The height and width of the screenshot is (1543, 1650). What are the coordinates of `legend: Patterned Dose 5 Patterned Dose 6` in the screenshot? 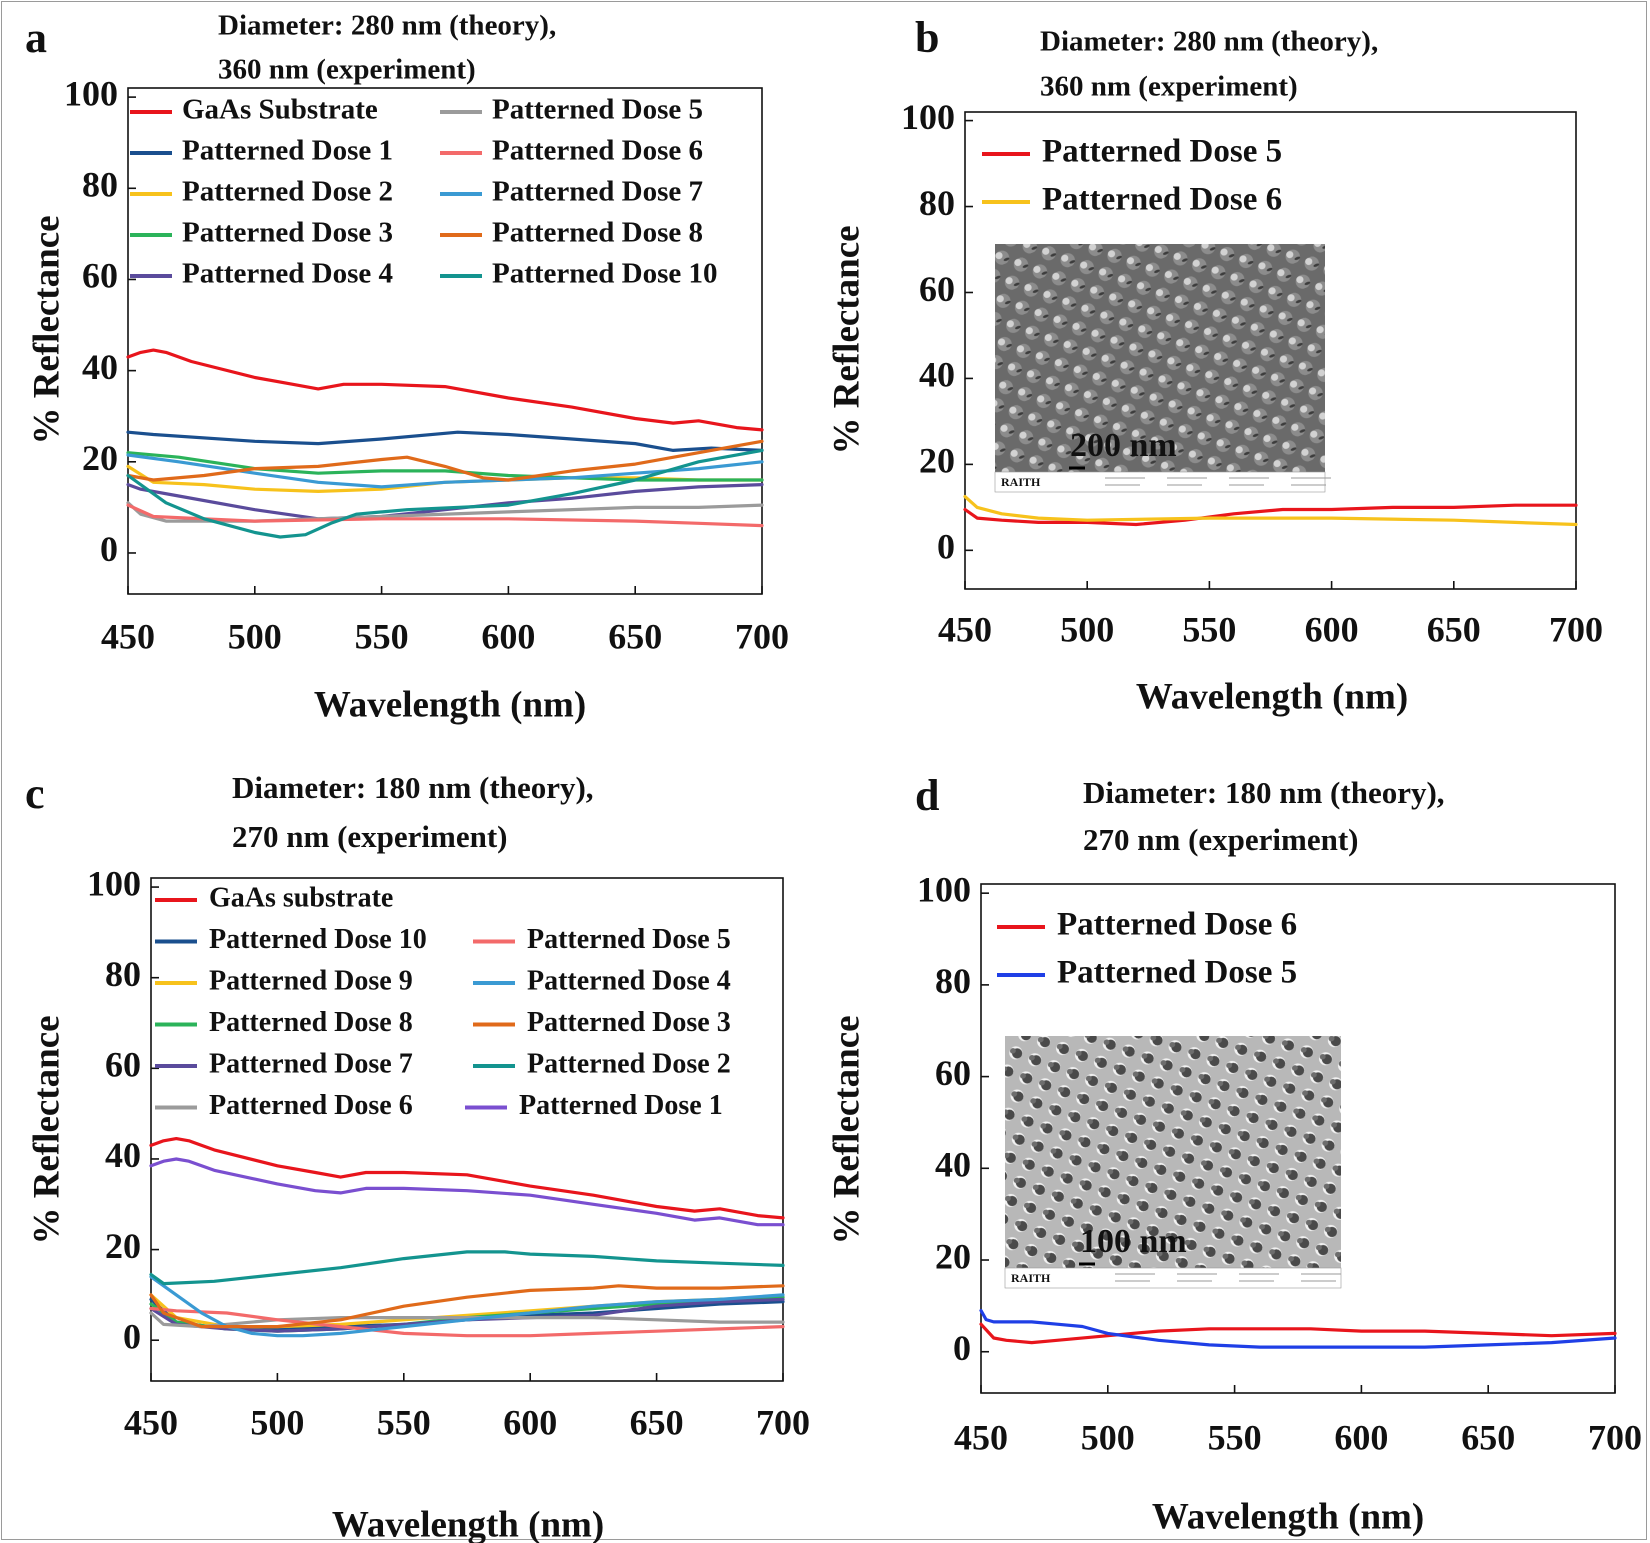 It's located at (1132, 176).